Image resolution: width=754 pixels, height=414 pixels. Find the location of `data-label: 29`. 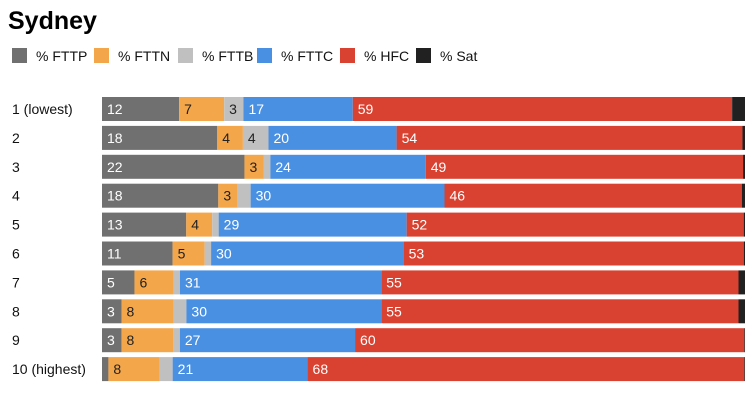

data-label: 29 is located at coordinates (232, 225).